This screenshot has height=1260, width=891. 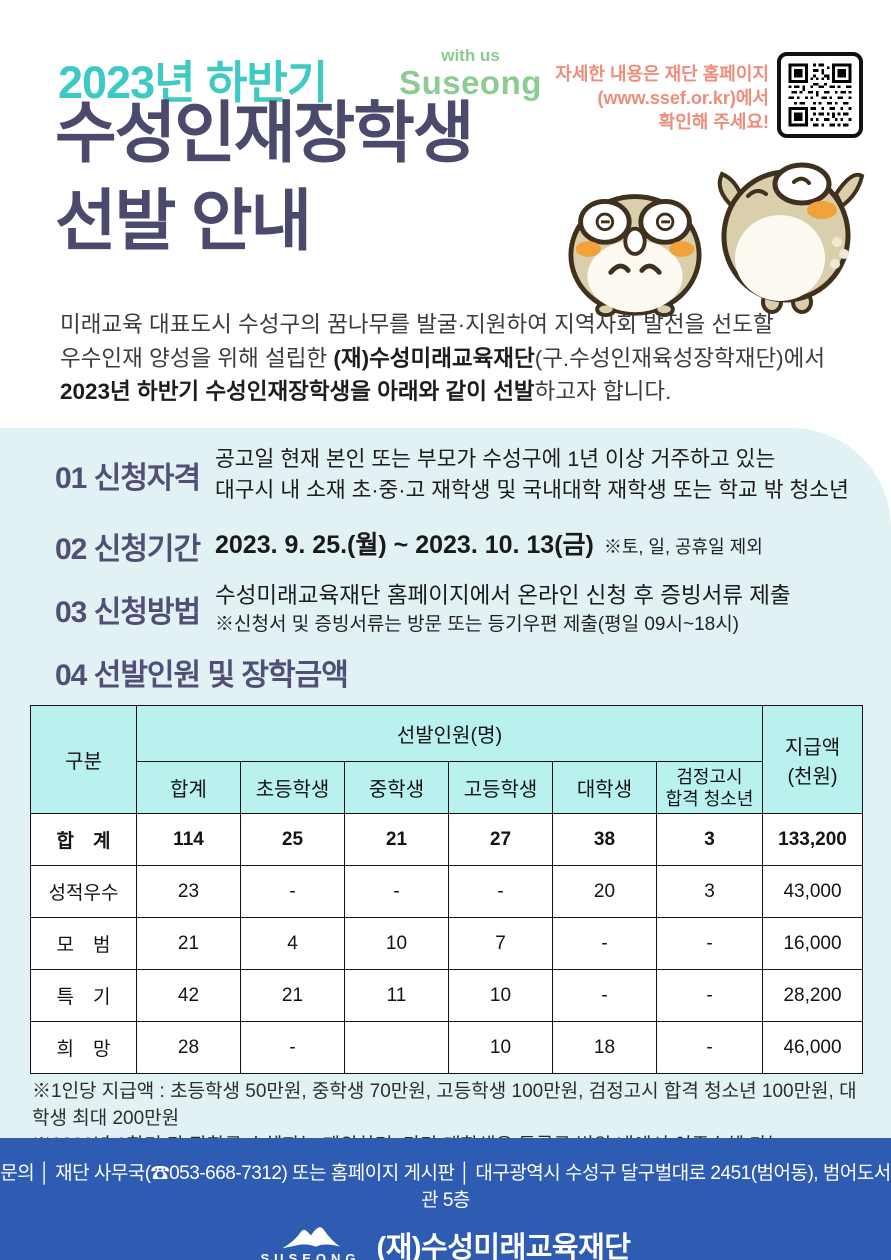 I want to click on cell-value: 23, so click(x=188, y=891).